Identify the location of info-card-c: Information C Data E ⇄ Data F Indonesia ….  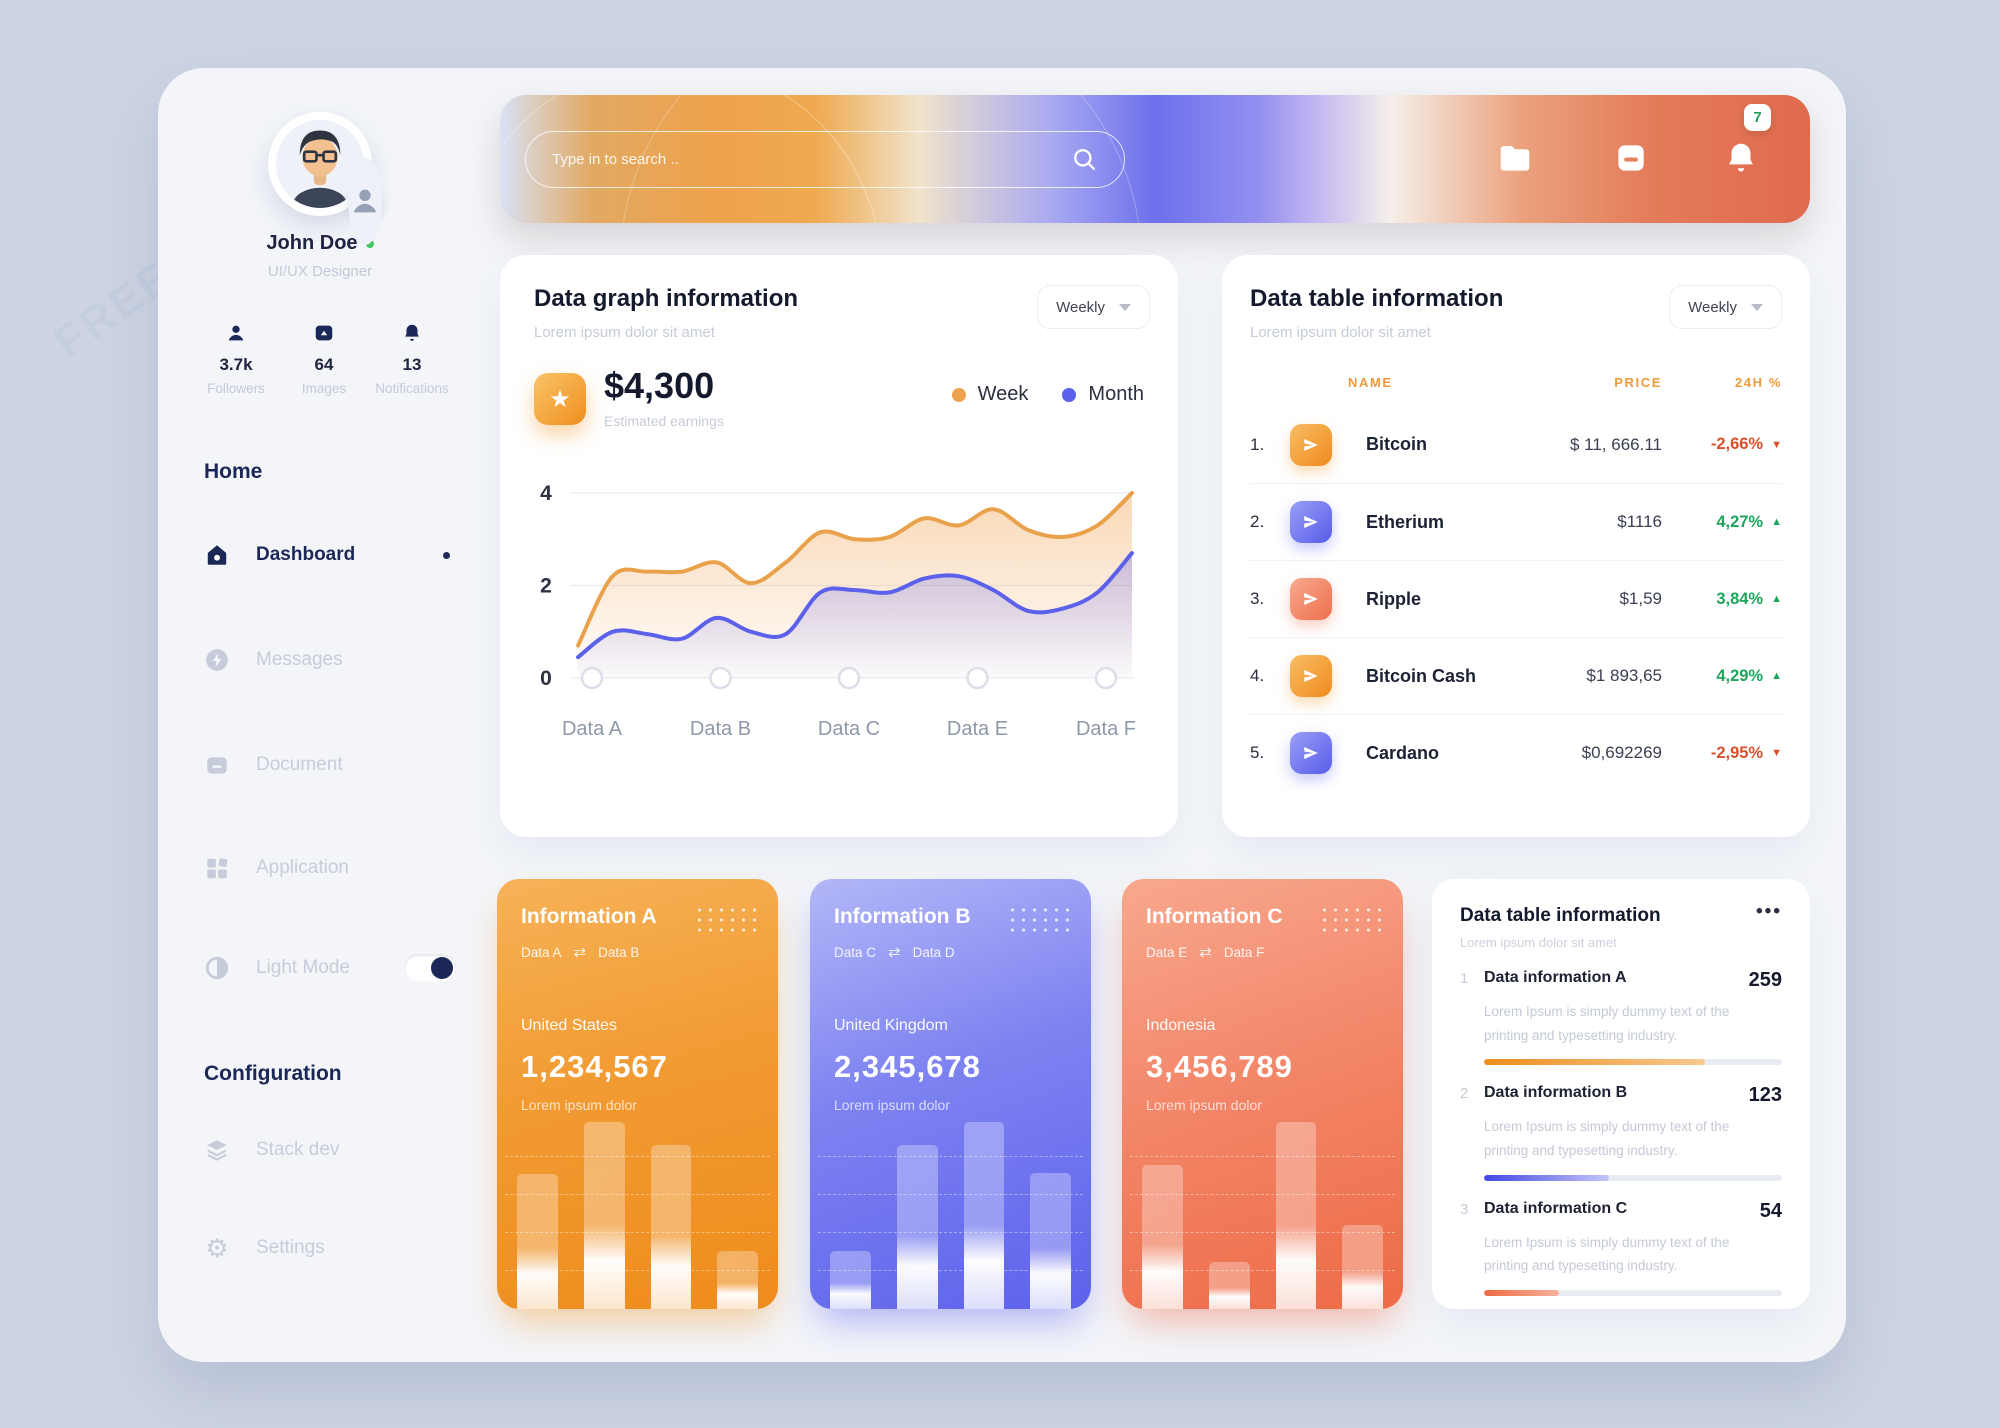
(1262, 1094).